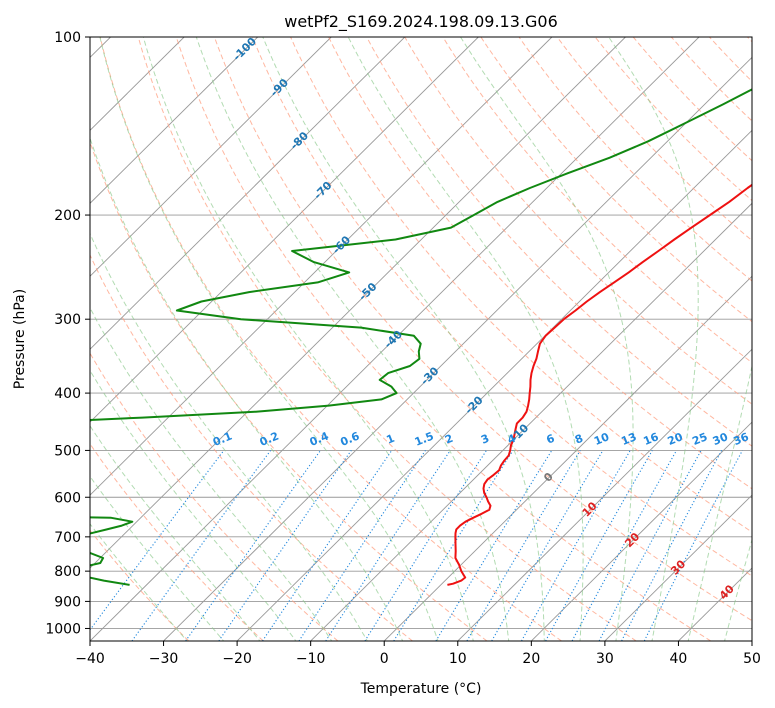  Describe the element at coordinates (485, 439) in the screenshot. I see `mixing-ratio-label: 3` at that location.